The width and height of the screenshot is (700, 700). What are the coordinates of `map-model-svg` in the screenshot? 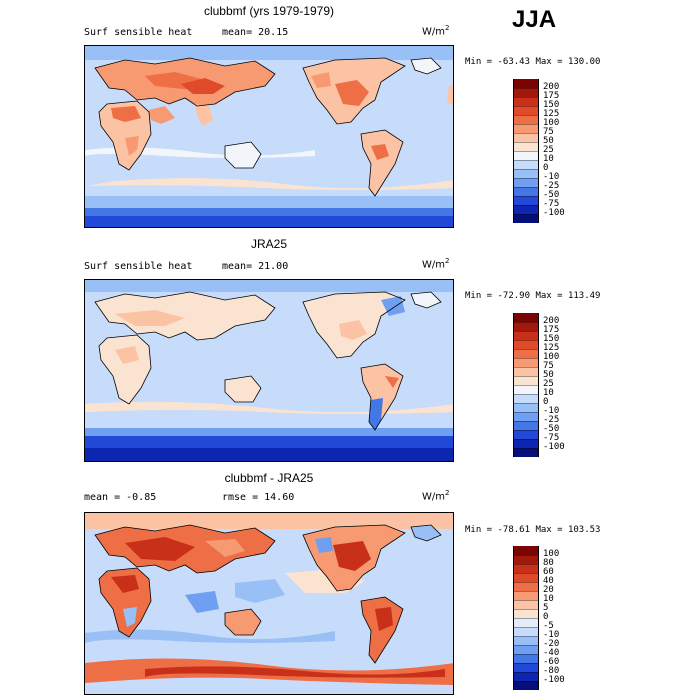 It's located at (269, 136).